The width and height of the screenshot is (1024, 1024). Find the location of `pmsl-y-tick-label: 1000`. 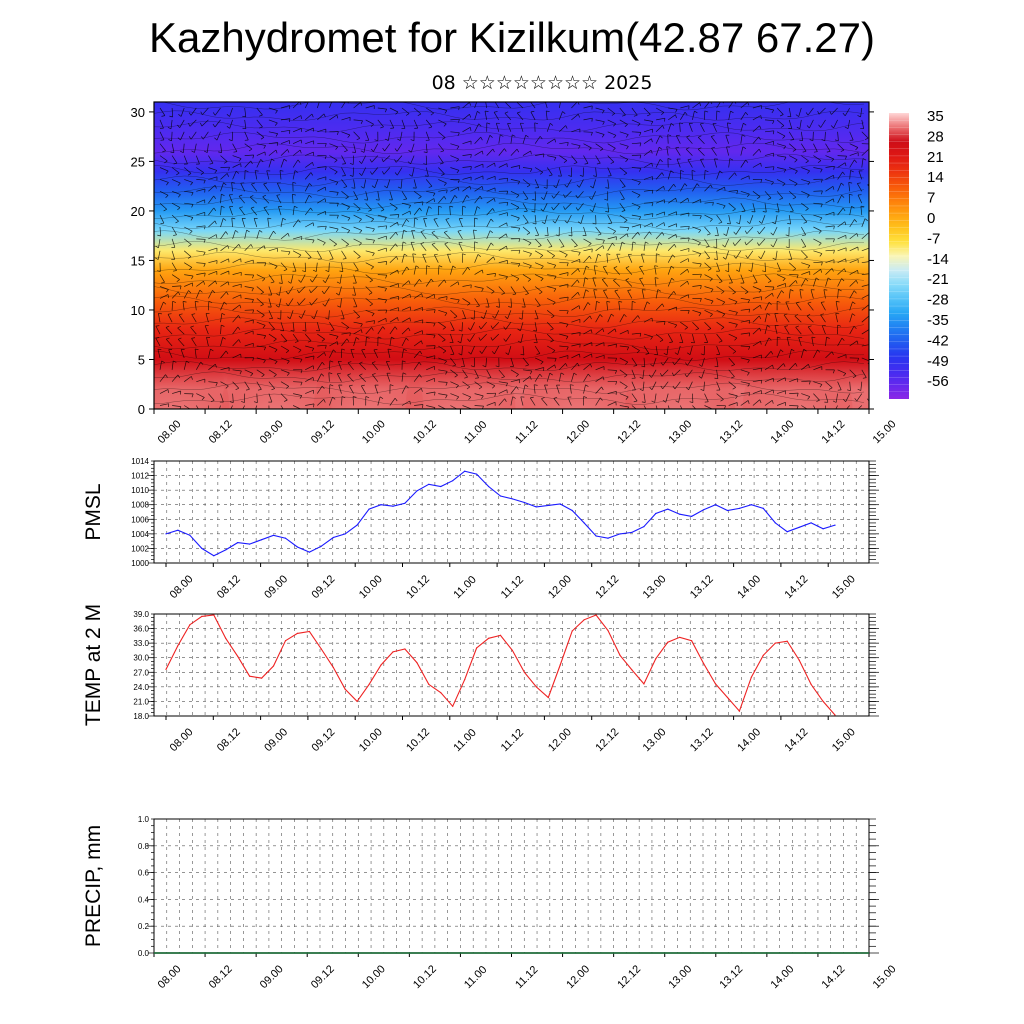

pmsl-y-tick-label: 1000 is located at coordinates (140, 563).